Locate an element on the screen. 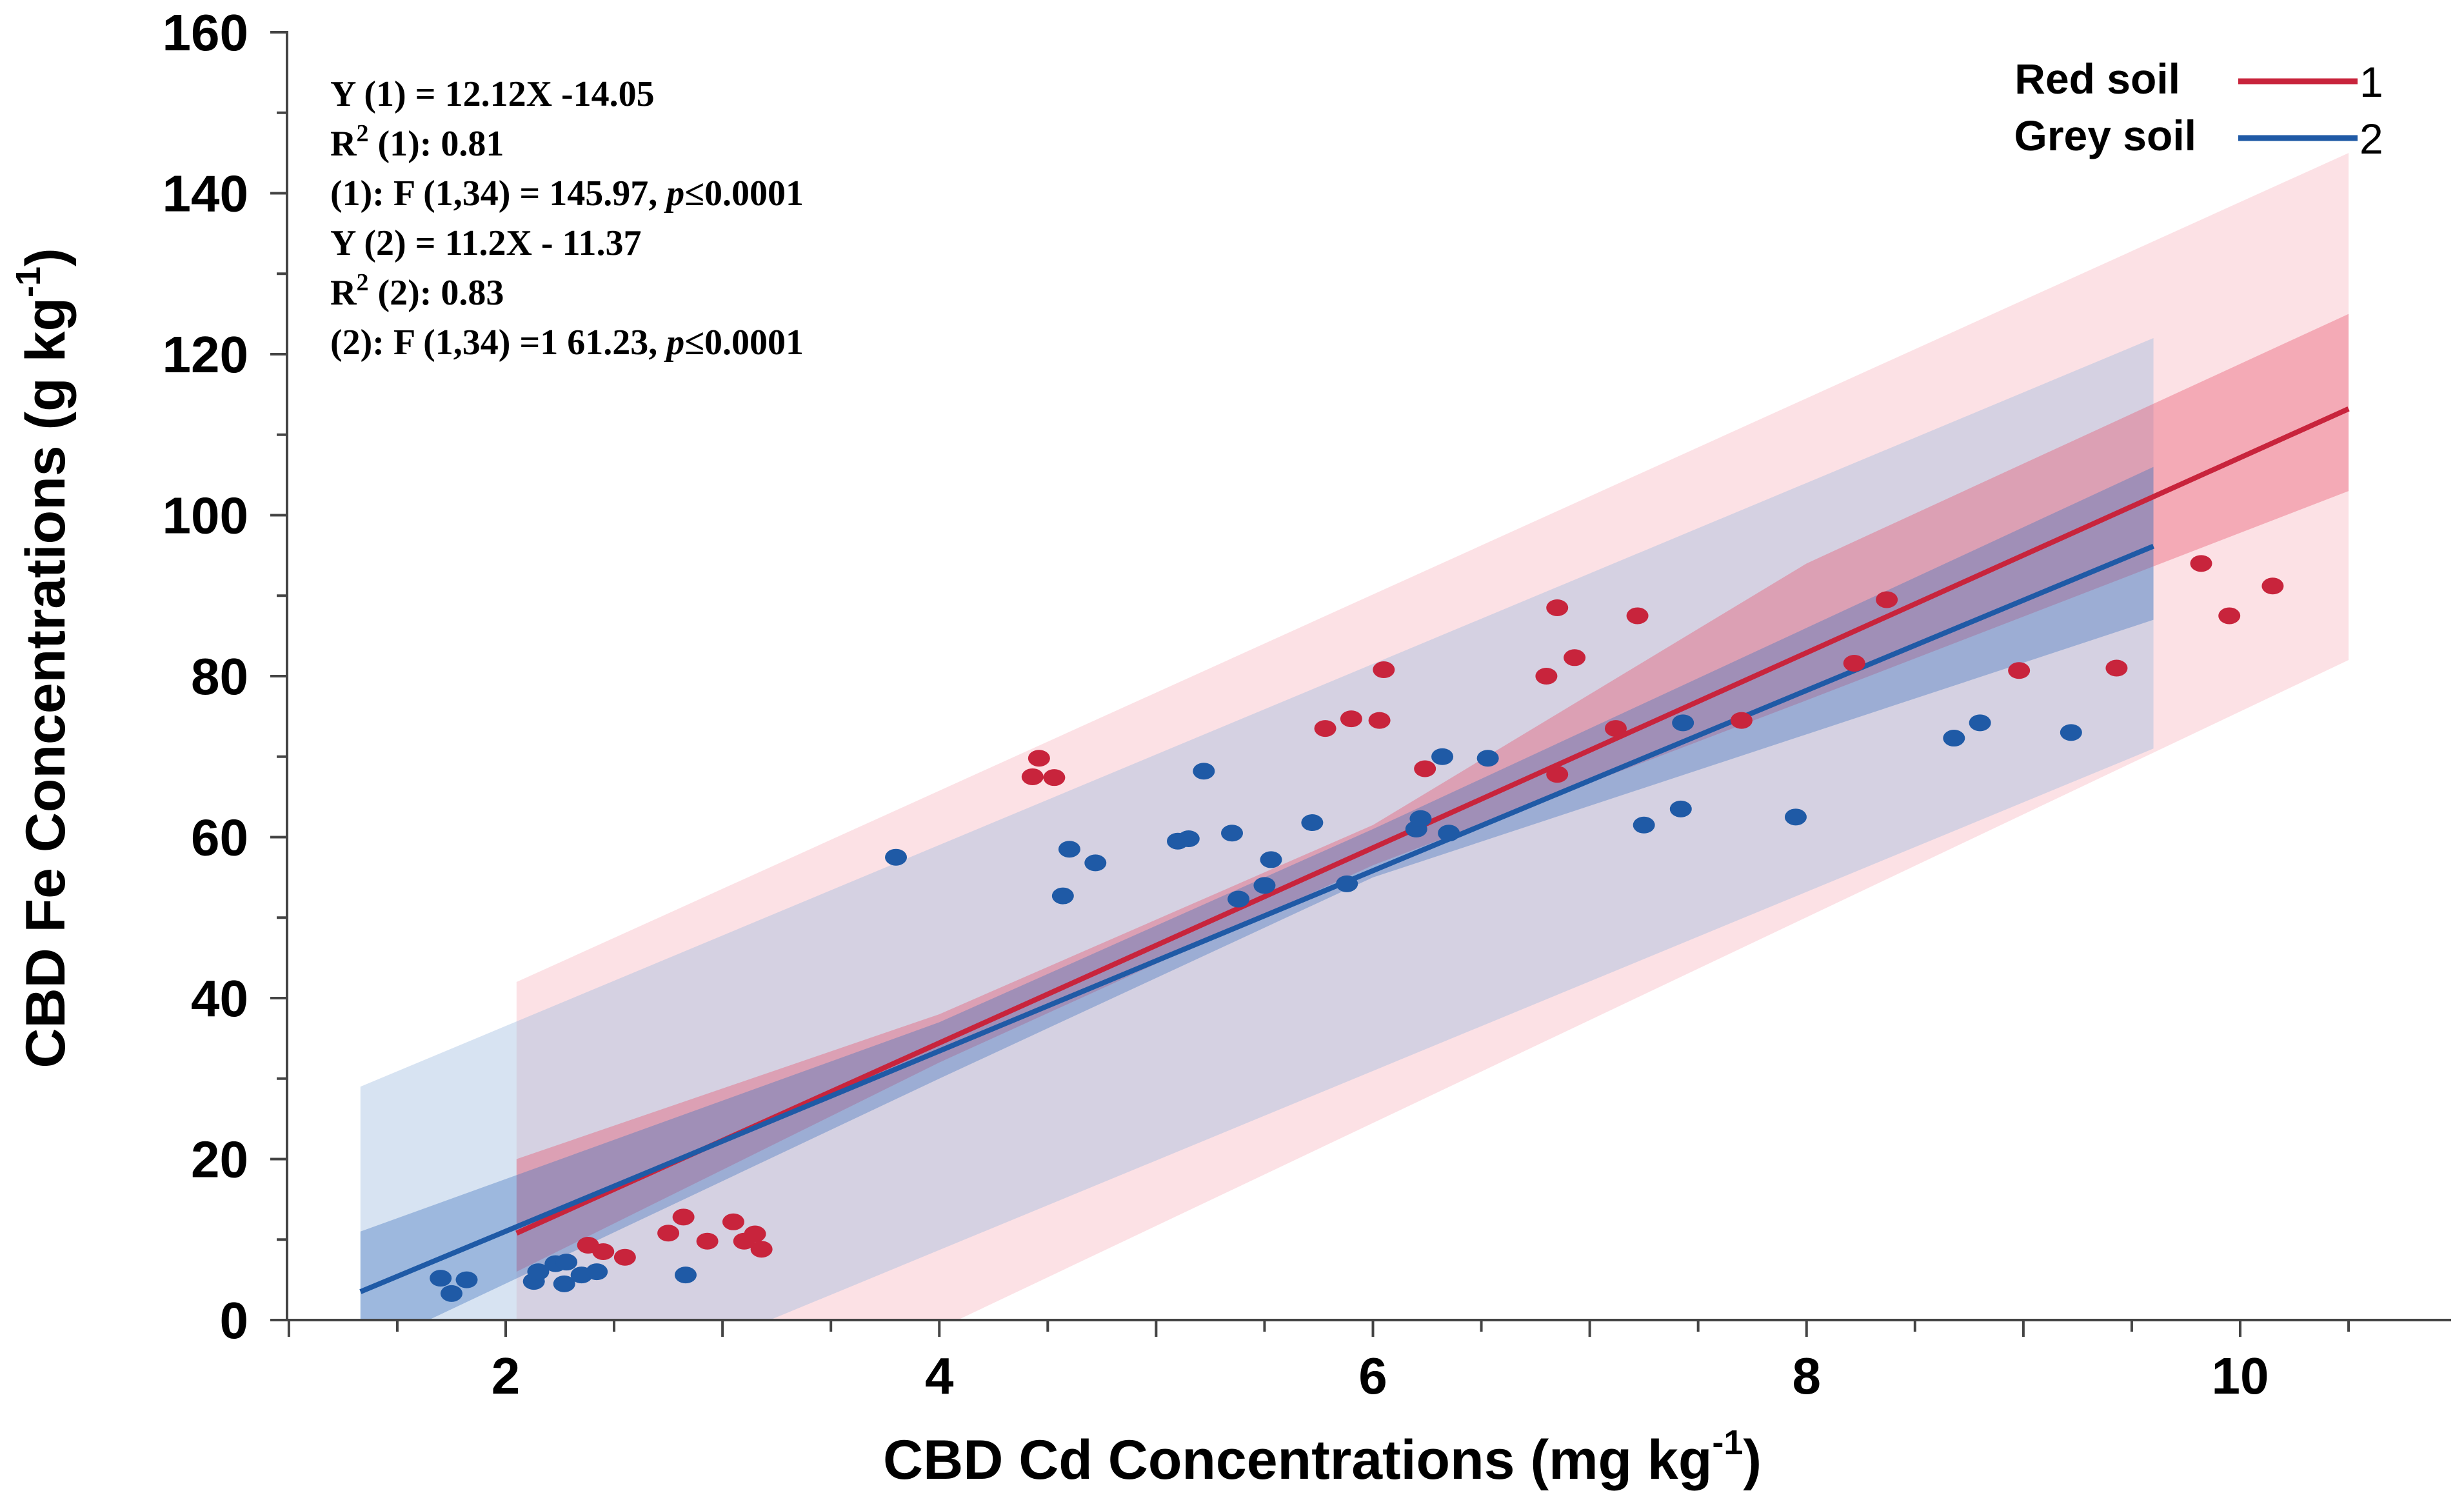 This screenshot has width=2464, height=1502. x-axis-unit: (mg kg is located at coordinates (1621, 1460).